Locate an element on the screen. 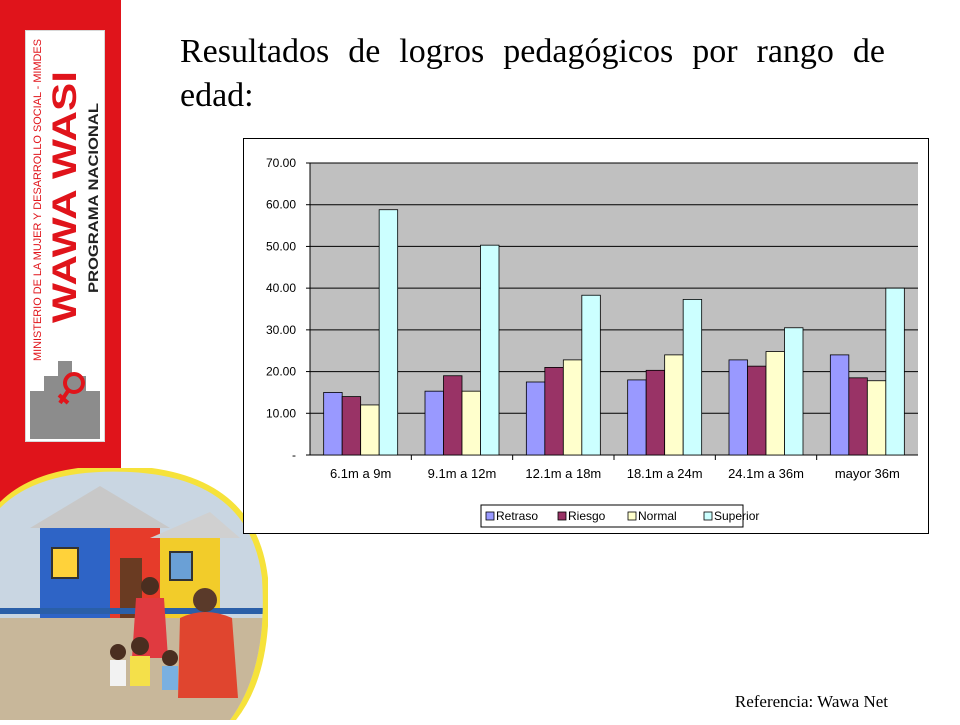  y-tick-label: 20.00 is located at coordinates (281, 372).